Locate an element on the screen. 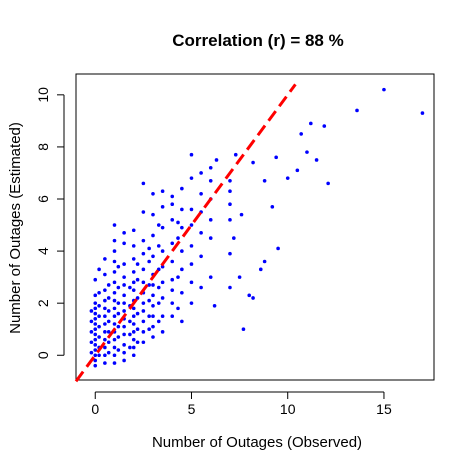 The width and height of the screenshot is (474, 474). y-tick-label: 8 is located at coordinates (43, 147).